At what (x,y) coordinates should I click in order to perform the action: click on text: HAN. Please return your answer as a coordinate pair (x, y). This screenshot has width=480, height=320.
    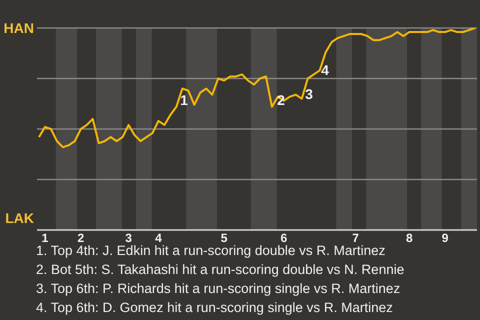
    Looking at the image, I should click on (19, 28).